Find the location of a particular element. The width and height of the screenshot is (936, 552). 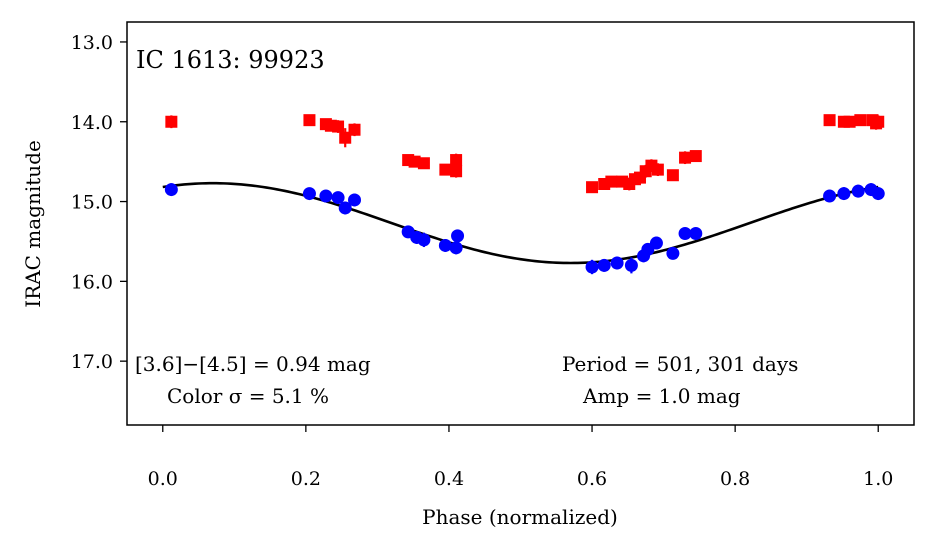

chart-title: IC 1613: 99923 is located at coordinates (230, 60).